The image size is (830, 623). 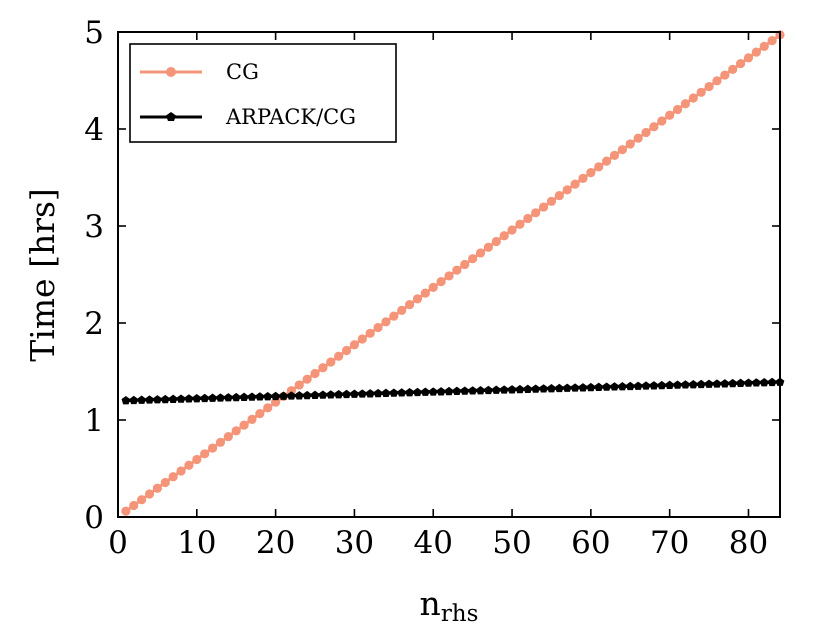 What do you see at coordinates (94, 518) in the screenshot?
I see `y-tick-label-0: 0` at bounding box center [94, 518].